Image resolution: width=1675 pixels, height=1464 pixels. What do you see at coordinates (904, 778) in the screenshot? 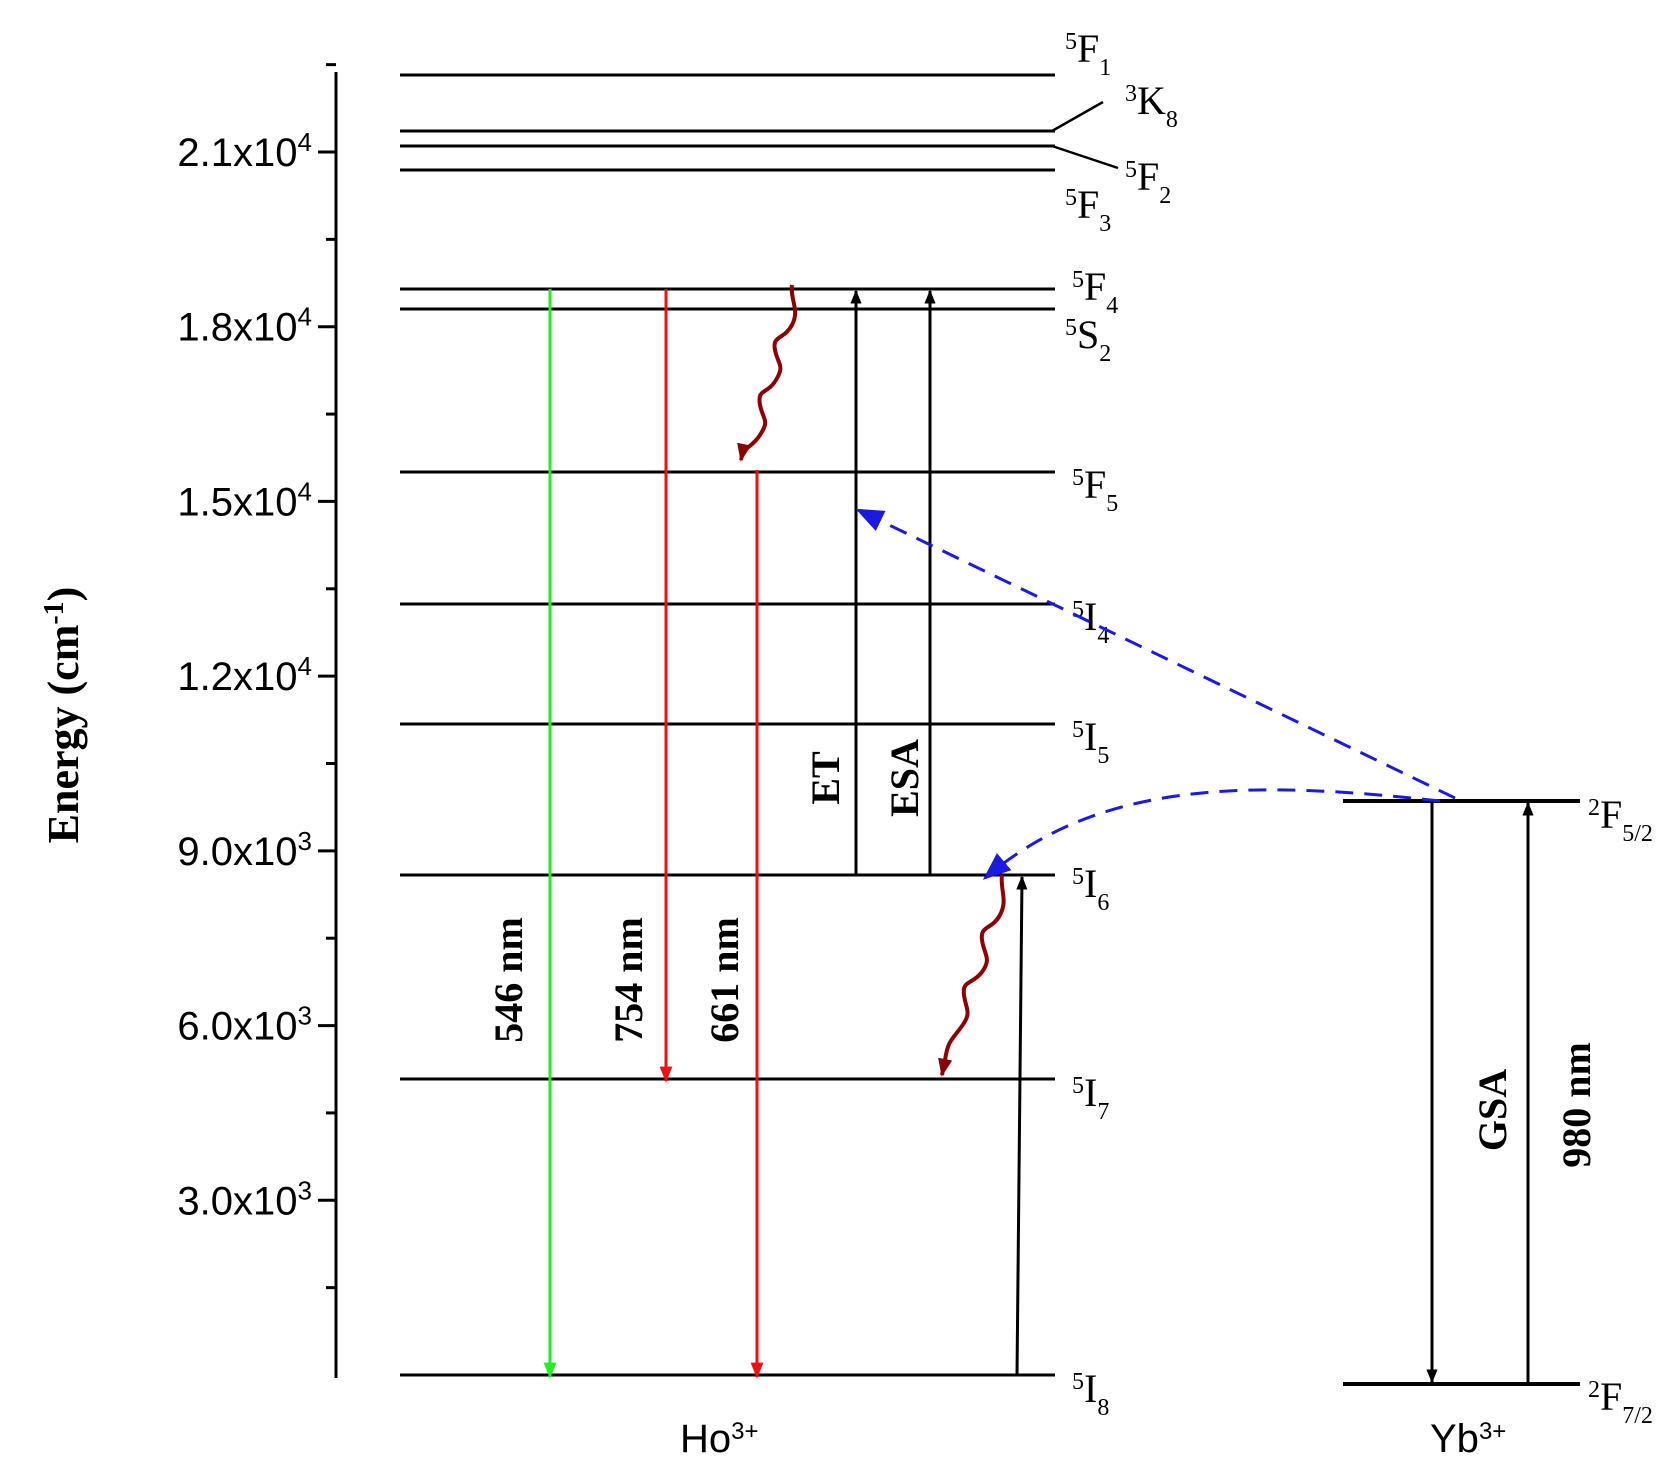
I see `label-esa: ESA` at bounding box center [904, 778].